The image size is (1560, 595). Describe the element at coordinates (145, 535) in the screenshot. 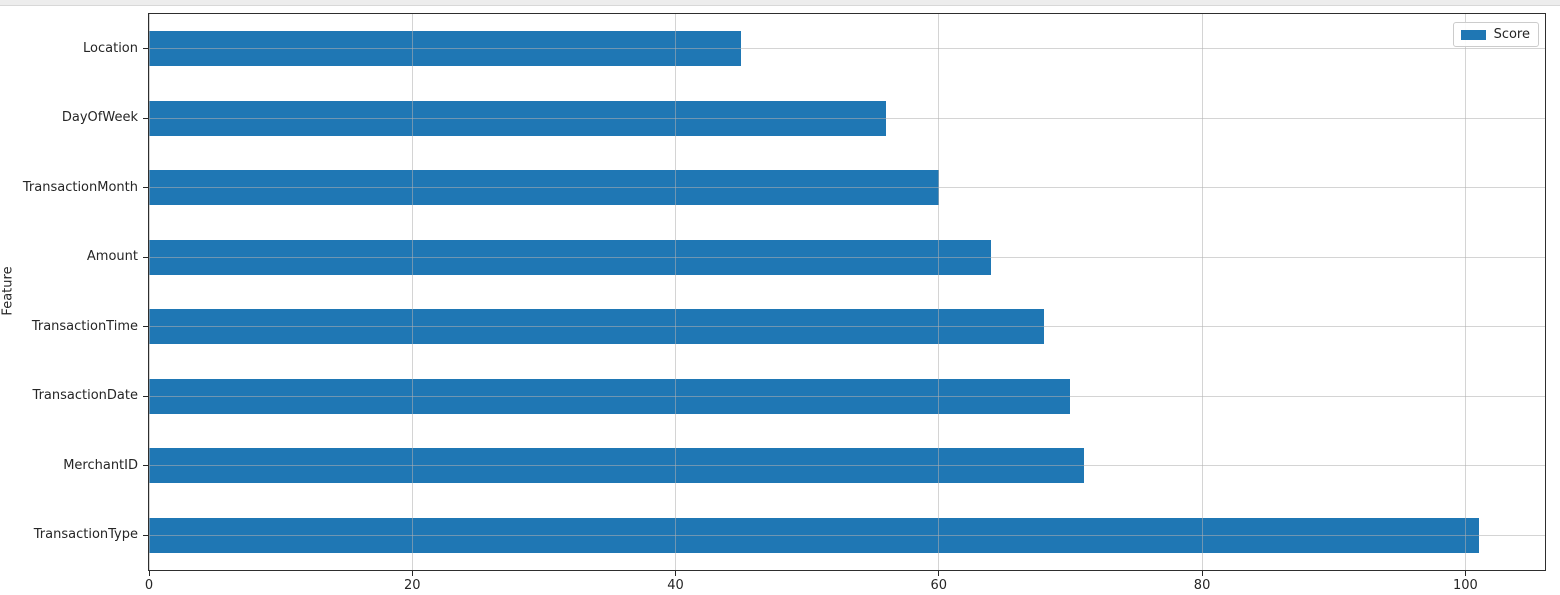

I see `y-tick-mark-transactiontype` at that location.